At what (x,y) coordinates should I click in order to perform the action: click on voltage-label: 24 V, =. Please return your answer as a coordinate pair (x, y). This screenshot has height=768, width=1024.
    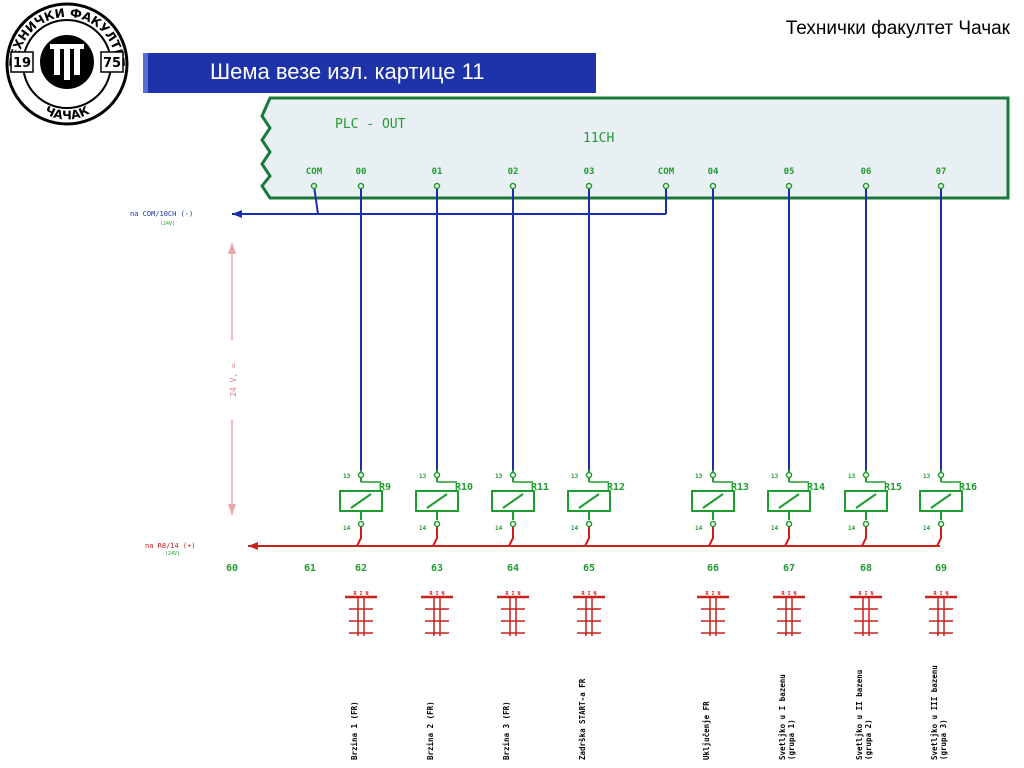
    Looking at the image, I should click on (233, 380).